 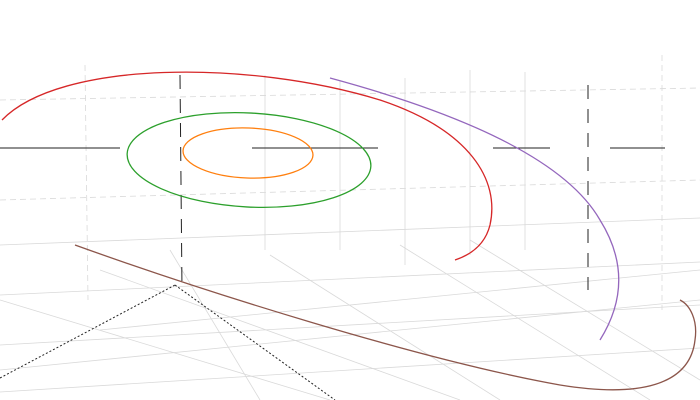 I want to click on orange-orbit, so click(x=248, y=153).